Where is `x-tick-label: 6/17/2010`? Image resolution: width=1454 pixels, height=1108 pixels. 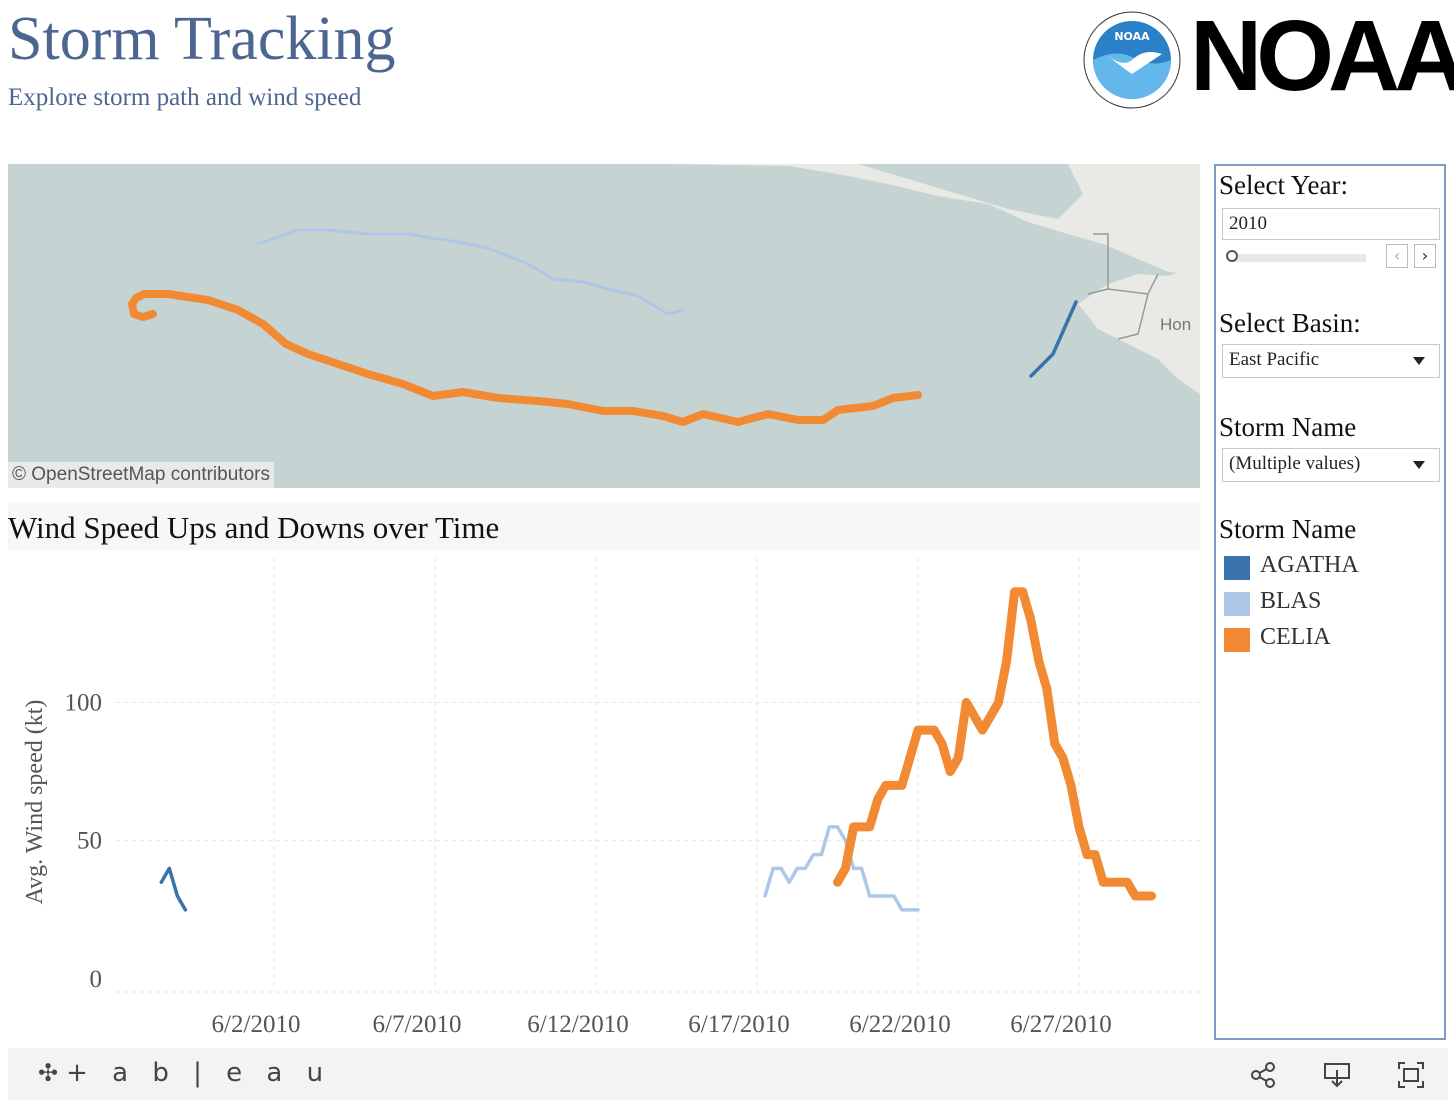 x-tick-label: 6/17/2010 is located at coordinates (738, 1024).